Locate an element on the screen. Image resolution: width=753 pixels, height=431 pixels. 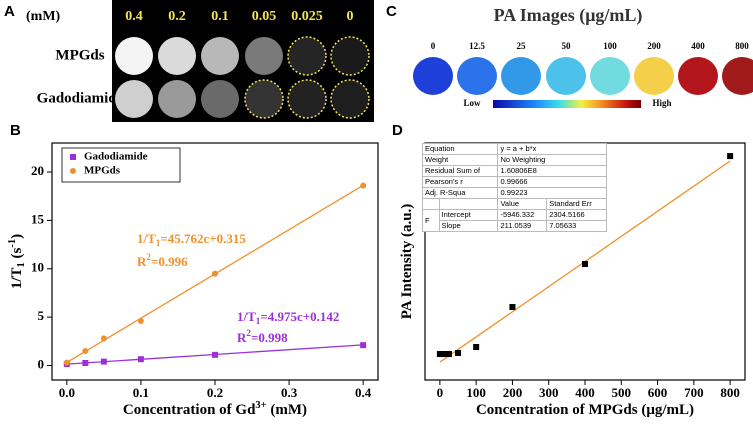
stat-value: No Weighting is located at coordinates (552, 160).